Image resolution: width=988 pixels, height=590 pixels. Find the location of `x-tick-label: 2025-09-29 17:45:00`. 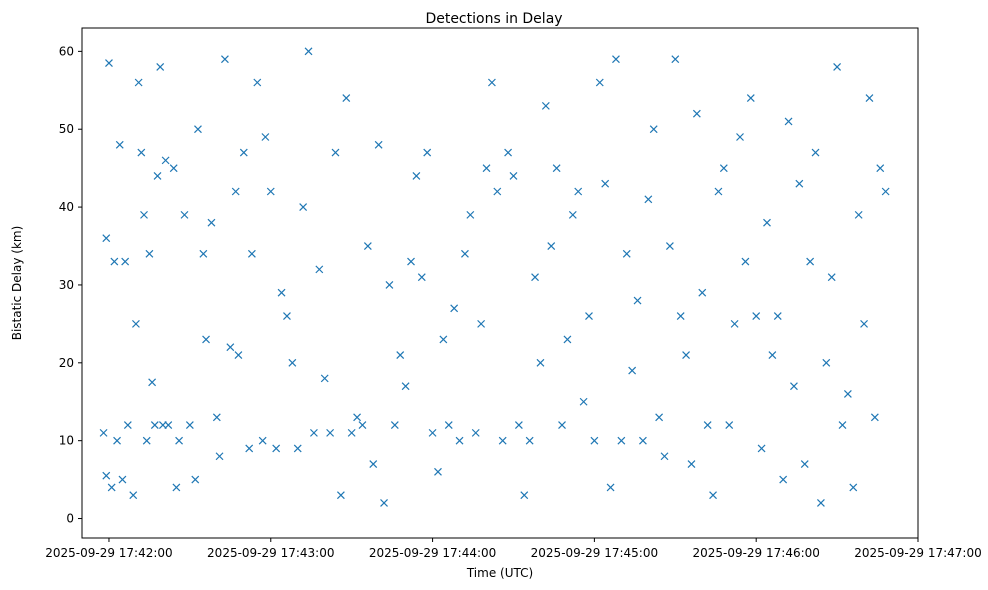

x-tick-label: 2025-09-29 17:45:00 is located at coordinates (594, 553).